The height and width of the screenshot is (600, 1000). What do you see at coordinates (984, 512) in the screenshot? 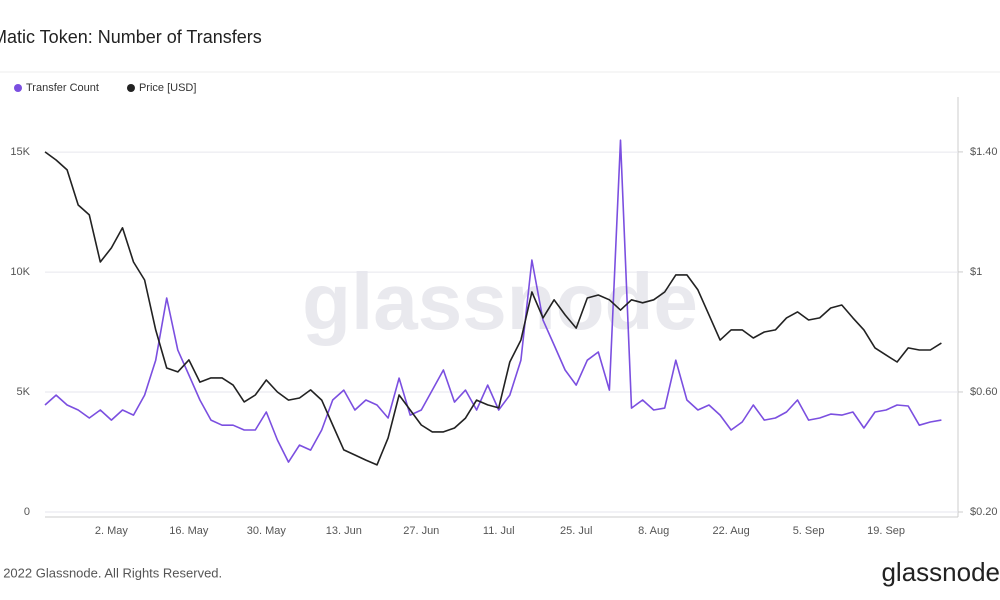
I see `y2-tick-label: $0.20` at bounding box center [984, 512].